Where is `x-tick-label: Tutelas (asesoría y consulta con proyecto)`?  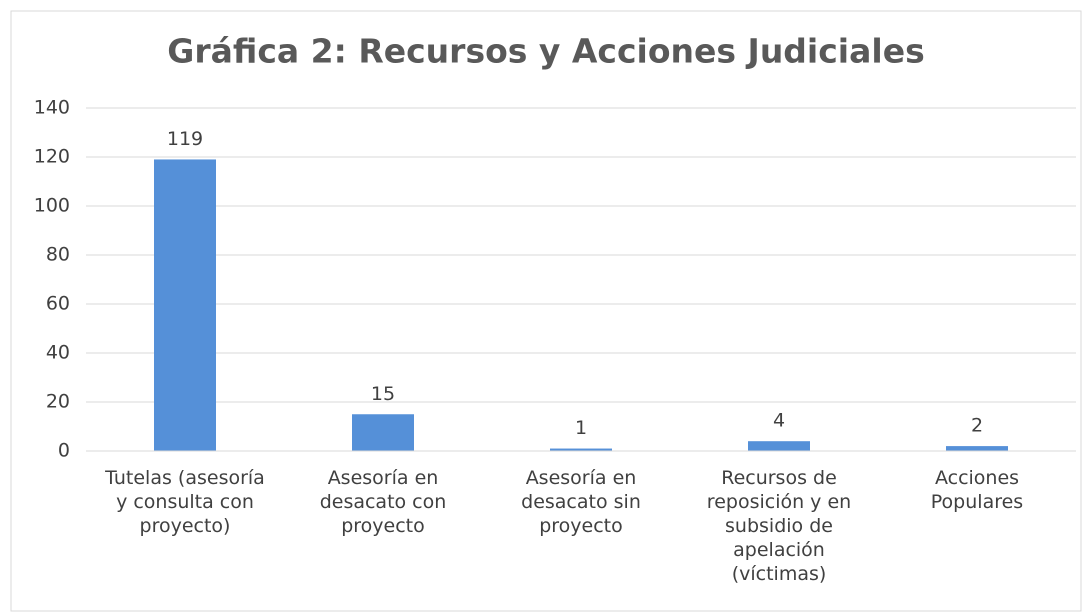
x-tick-label: Tutelas (asesoría y consulta con proyecto) is located at coordinates (184, 502).